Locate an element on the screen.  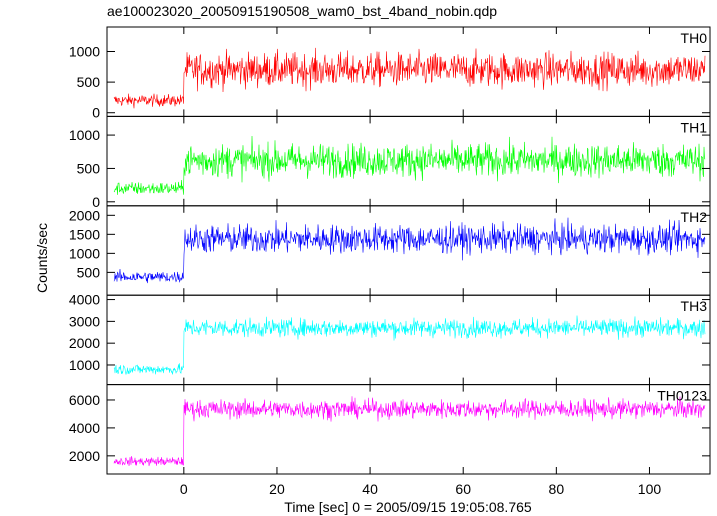
x-tick-label: 60 is located at coordinates (463, 489).